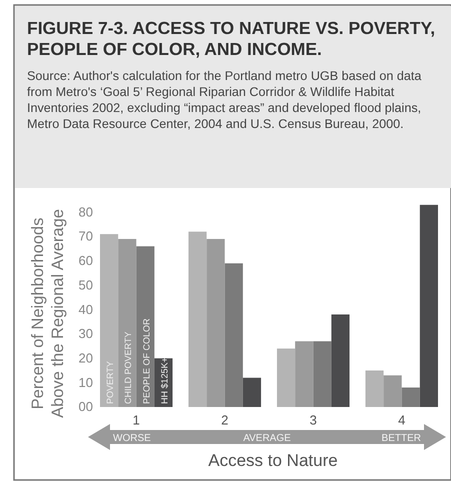 This screenshot has width=451, height=487. Describe the element at coordinates (273, 460) in the screenshot. I see `x-axis-title: Access to Nature` at that location.